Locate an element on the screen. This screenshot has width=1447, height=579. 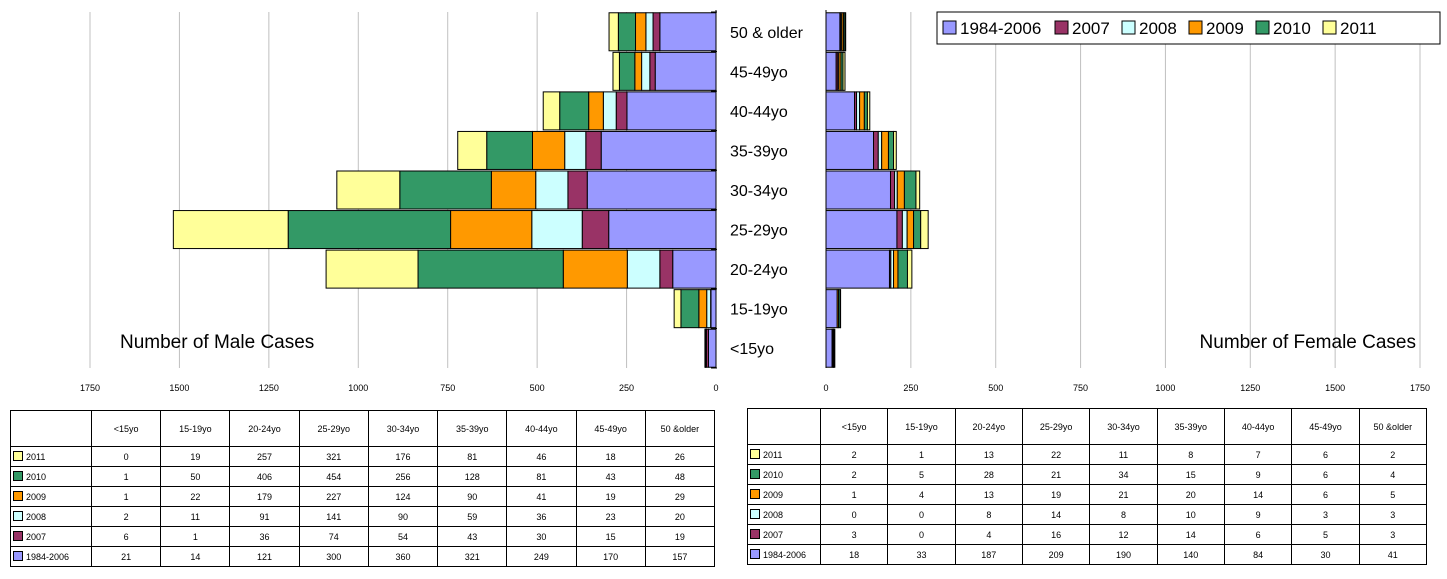
female-table-corner is located at coordinates (784, 426).